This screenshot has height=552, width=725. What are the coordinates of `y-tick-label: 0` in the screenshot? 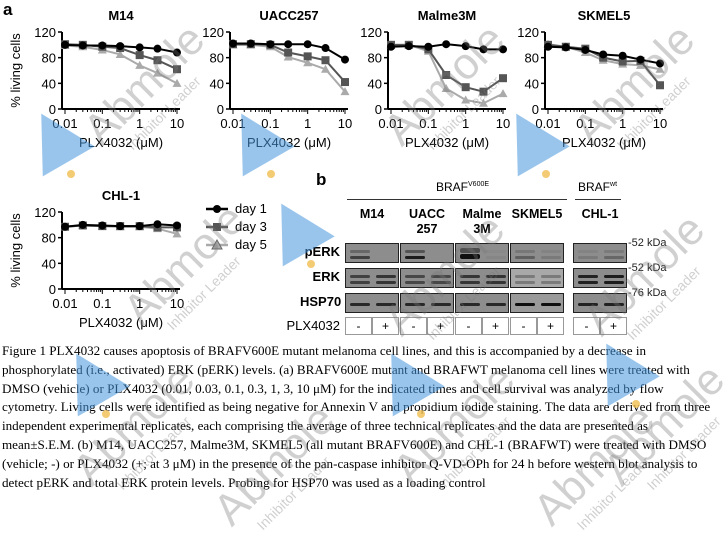 It's located at (535, 109).